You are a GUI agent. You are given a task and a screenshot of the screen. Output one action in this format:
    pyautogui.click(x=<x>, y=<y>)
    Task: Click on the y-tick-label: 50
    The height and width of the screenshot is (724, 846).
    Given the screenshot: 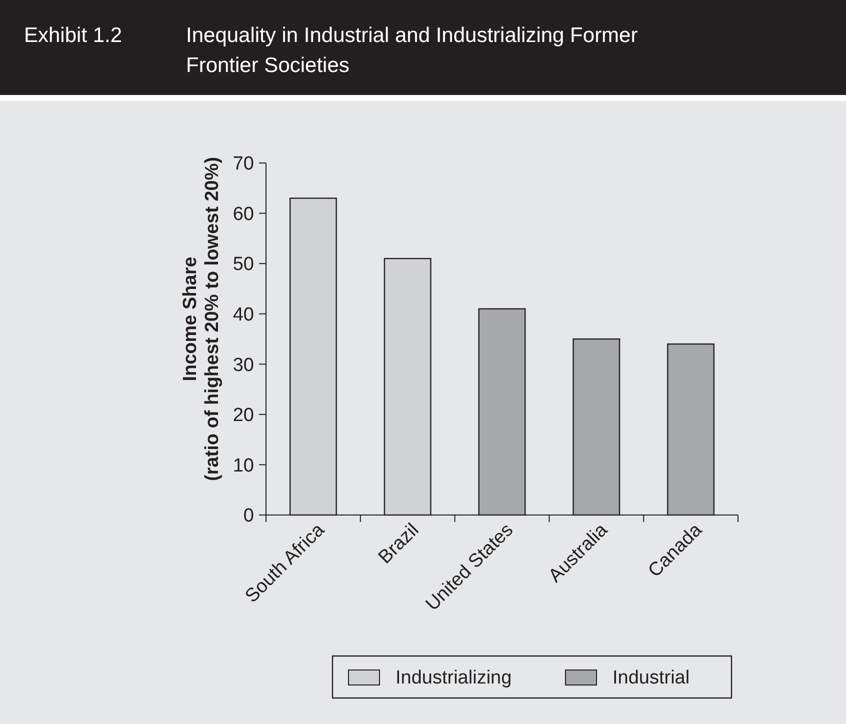 What is the action you would take?
    pyautogui.click(x=243, y=265)
    